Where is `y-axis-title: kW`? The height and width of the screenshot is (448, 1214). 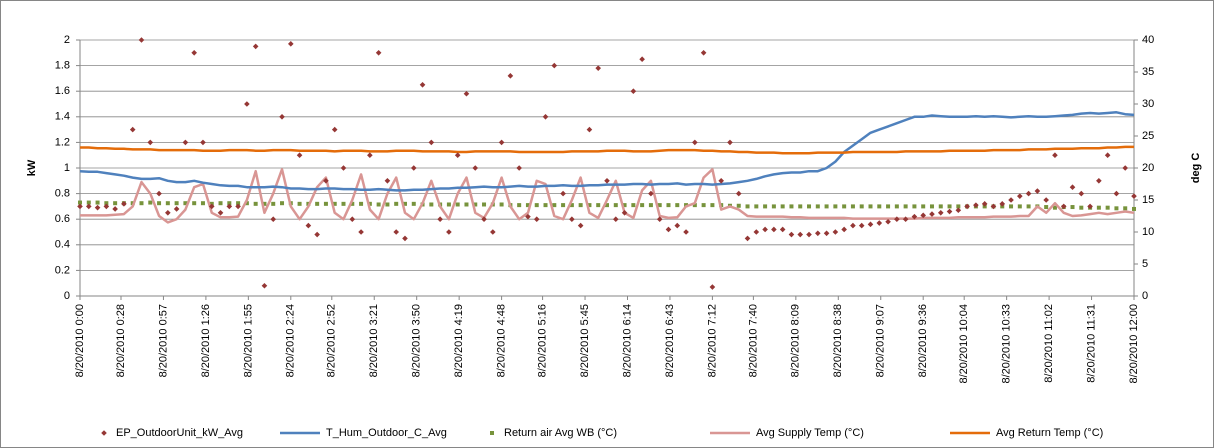
y-axis-title: kW is located at coordinates (32, 167).